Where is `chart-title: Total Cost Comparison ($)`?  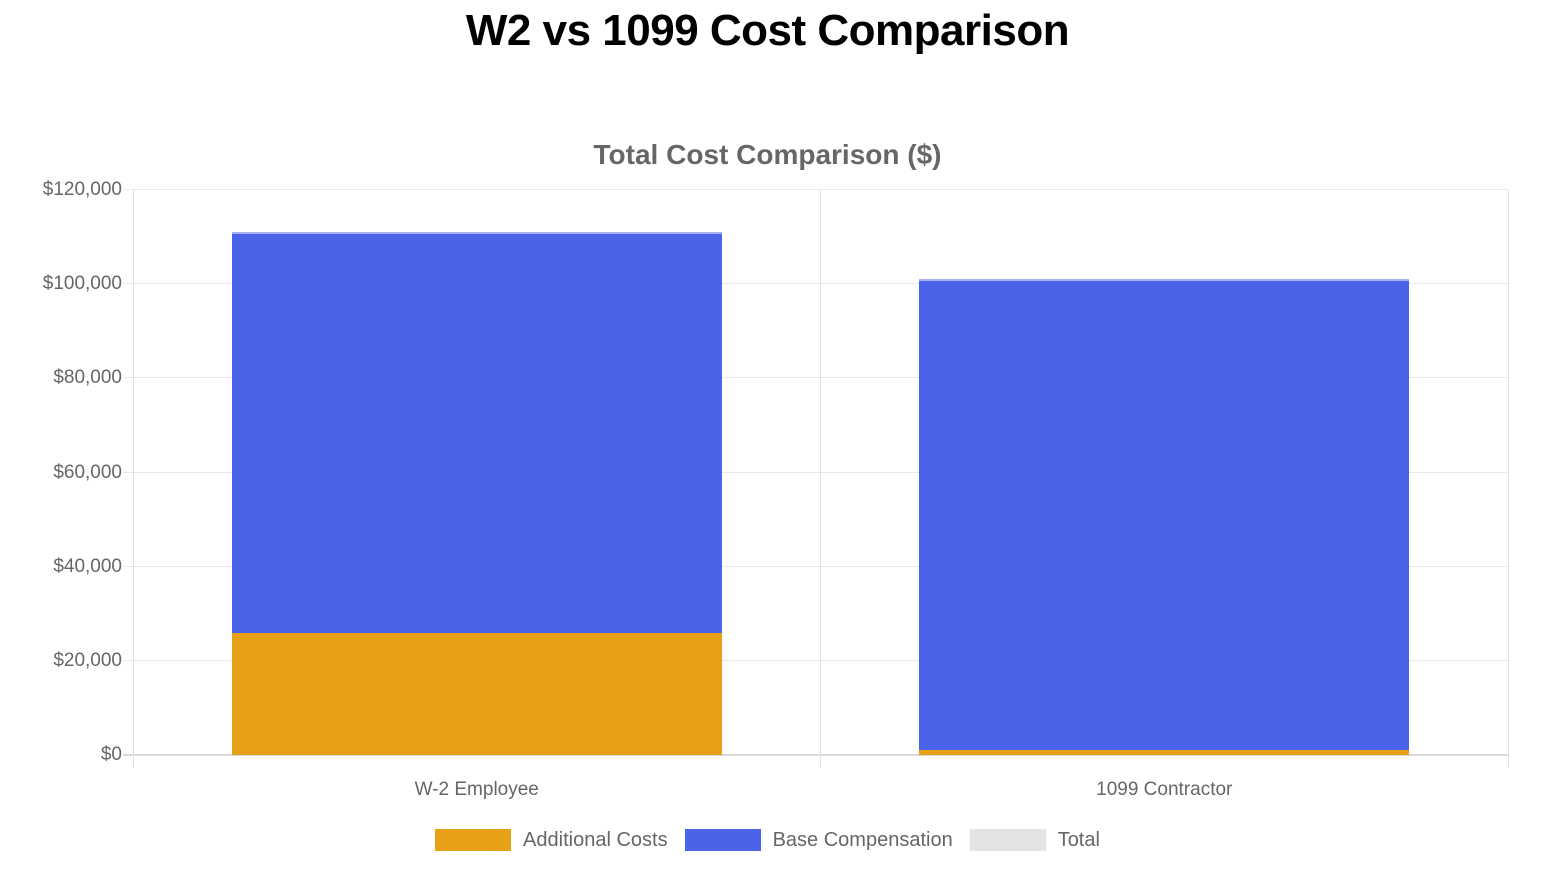
chart-title: Total Cost Comparison ($) is located at coordinates (767, 154).